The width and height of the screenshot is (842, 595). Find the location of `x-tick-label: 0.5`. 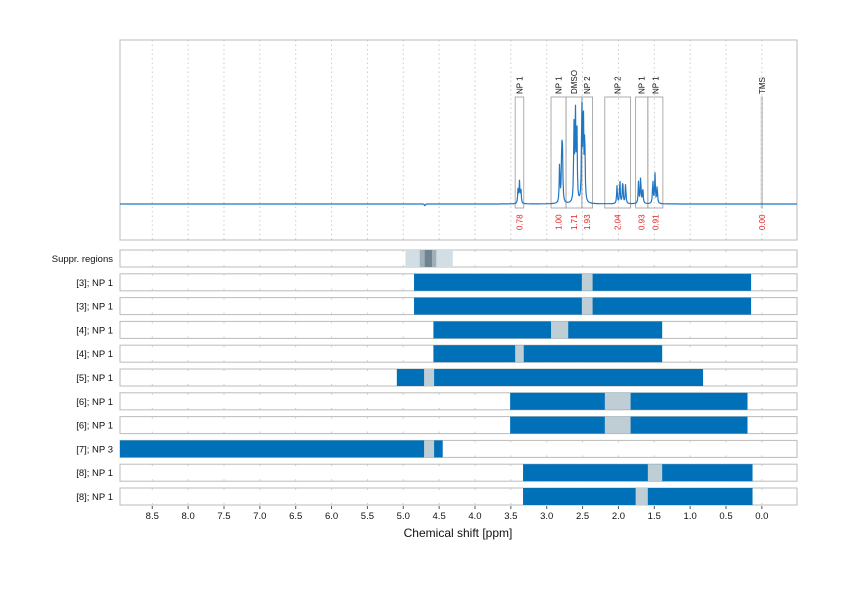

x-tick-label: 0.5 is located at coordinates (725, 516).